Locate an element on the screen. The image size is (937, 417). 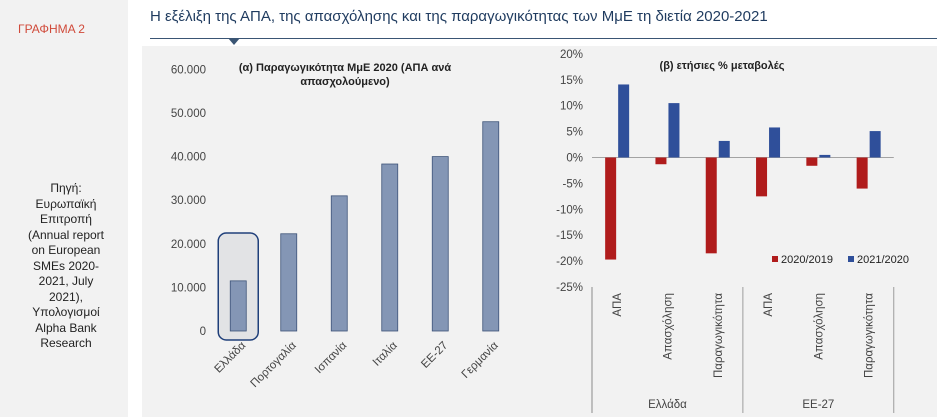
left-sidebar is located at coordinates (64, 208).